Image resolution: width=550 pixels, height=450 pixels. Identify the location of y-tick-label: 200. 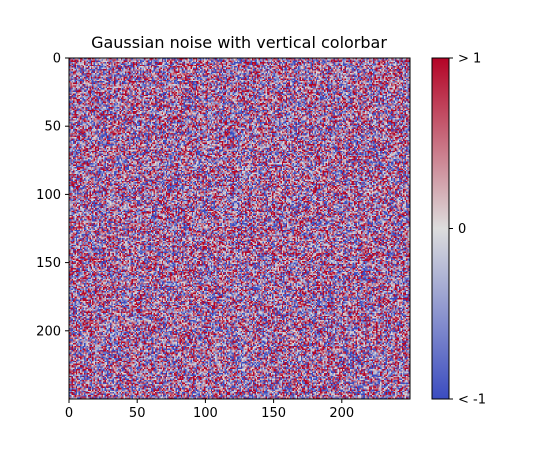
(48, 331).